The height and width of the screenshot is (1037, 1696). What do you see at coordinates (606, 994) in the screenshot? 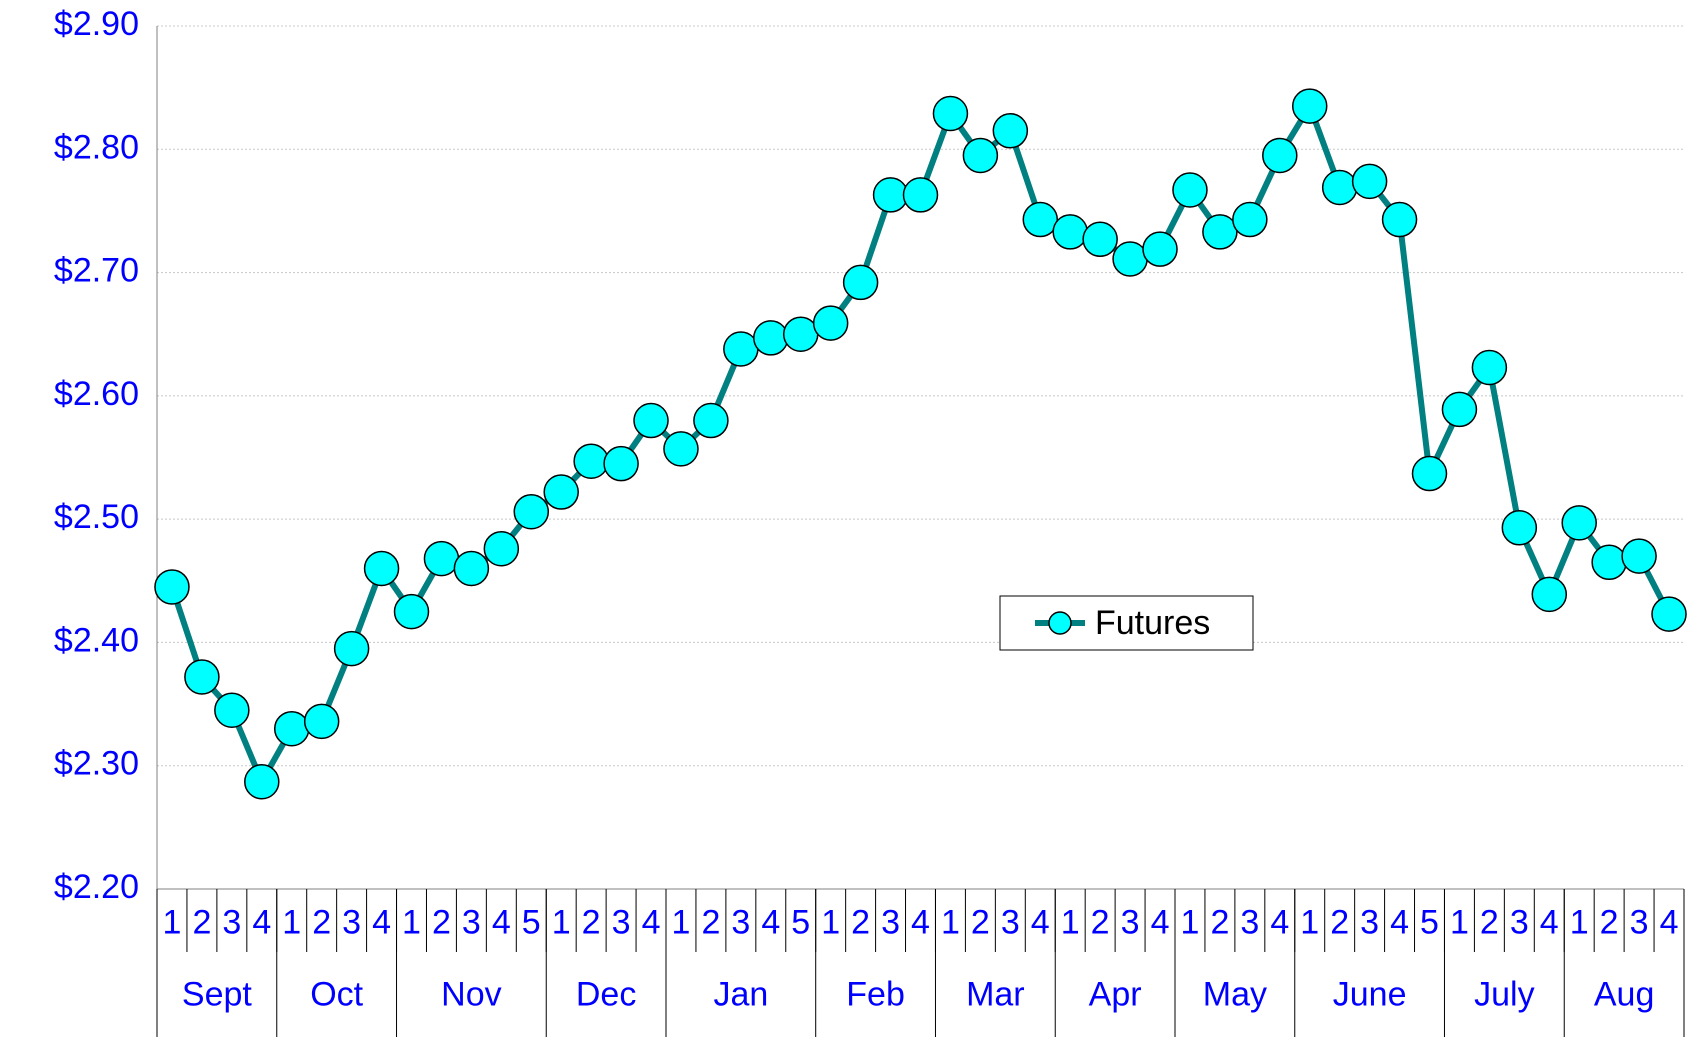
I see `x-group-label: Dec` at bounding box center [606, 994].